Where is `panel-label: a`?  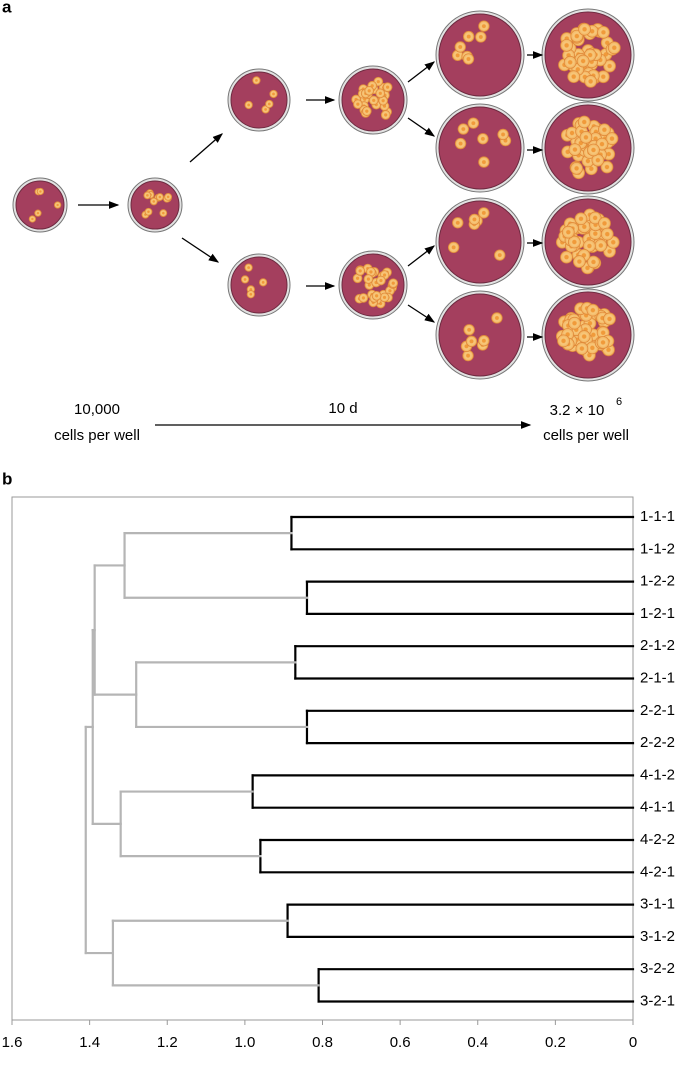 panel-label: a is located at coordinates (7, 8).